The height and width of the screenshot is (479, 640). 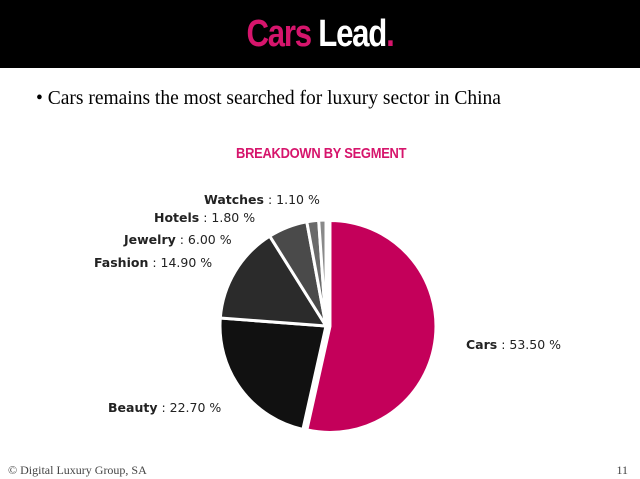 What do you see at coordinates (176, 217) in the screenshot?
I see `pie-label-name: Hotels` at bounding box center [176, 217].